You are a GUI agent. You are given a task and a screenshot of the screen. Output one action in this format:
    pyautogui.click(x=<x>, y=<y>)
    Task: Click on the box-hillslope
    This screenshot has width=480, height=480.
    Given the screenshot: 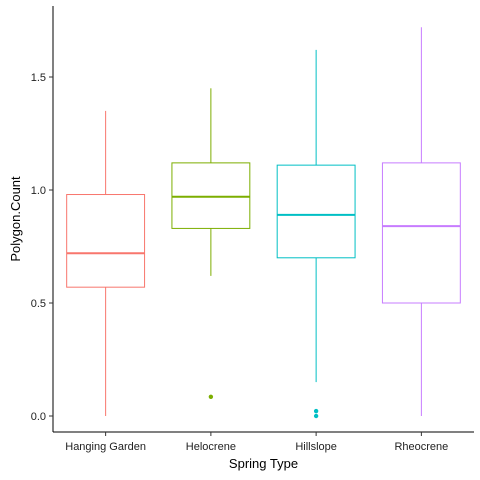 What is the action you would take?
    pyautogui.click(x=316, y=234)
    